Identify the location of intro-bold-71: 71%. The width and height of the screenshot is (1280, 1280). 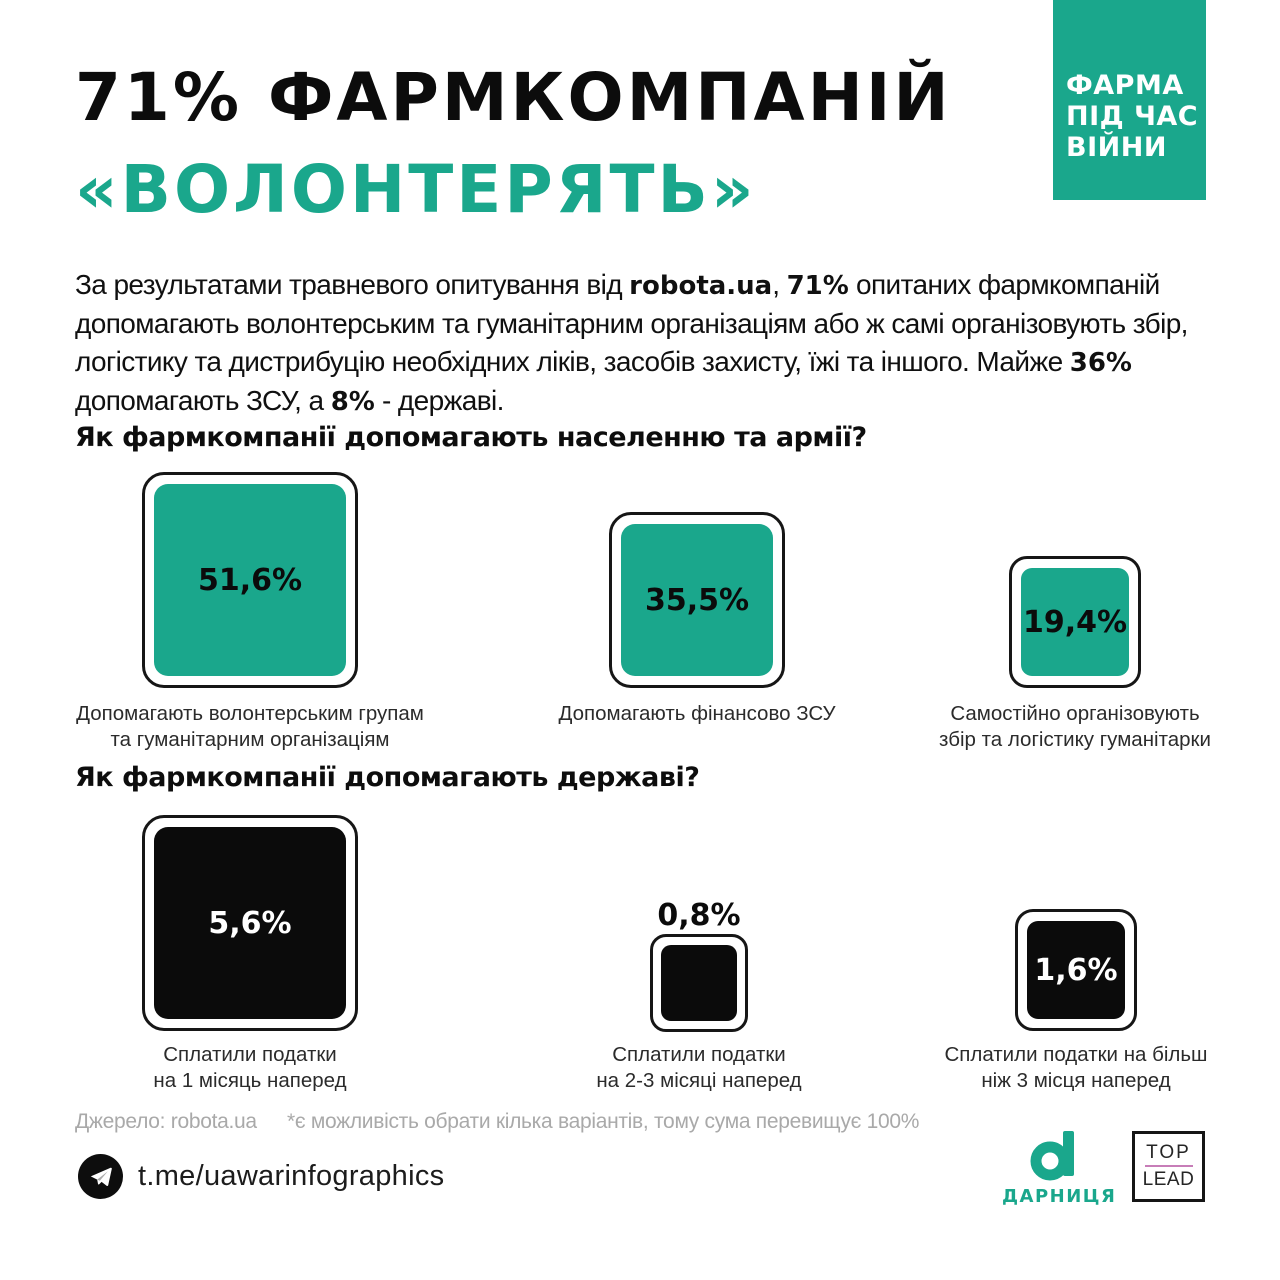
(817, 286).